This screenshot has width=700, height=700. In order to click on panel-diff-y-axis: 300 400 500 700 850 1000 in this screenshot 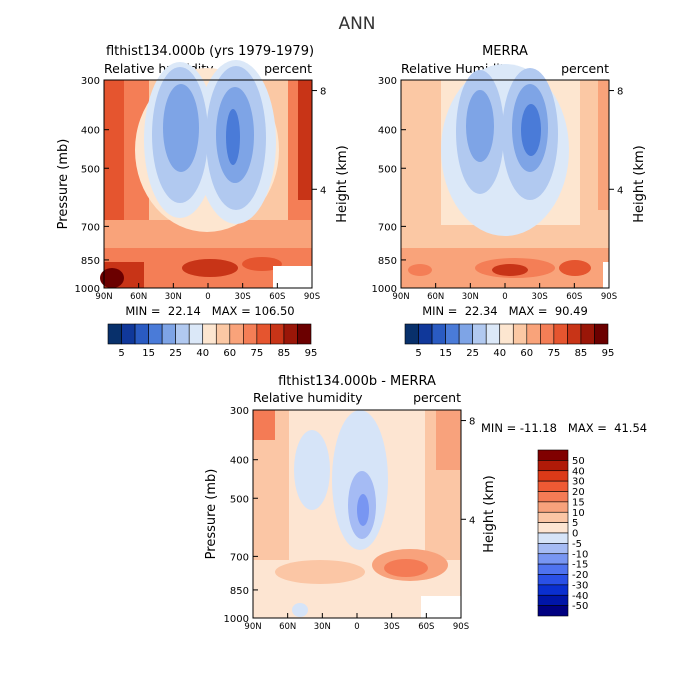, I will do `click(241, 515)`.